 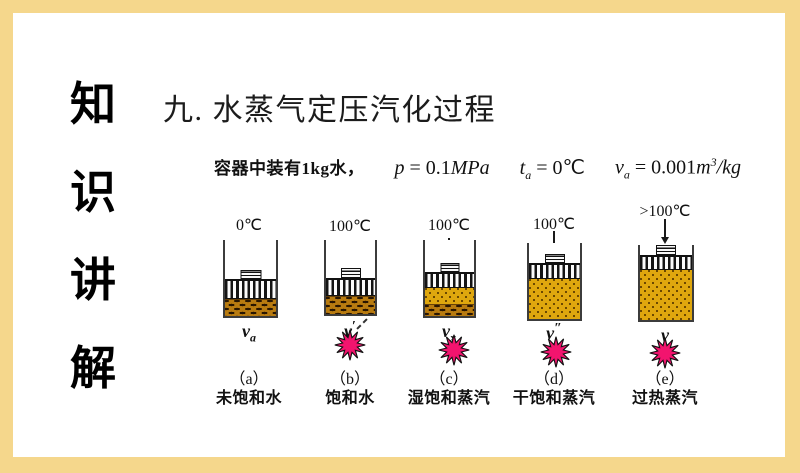 I want to click on v-prime: ″, so click(x=558, y=328).